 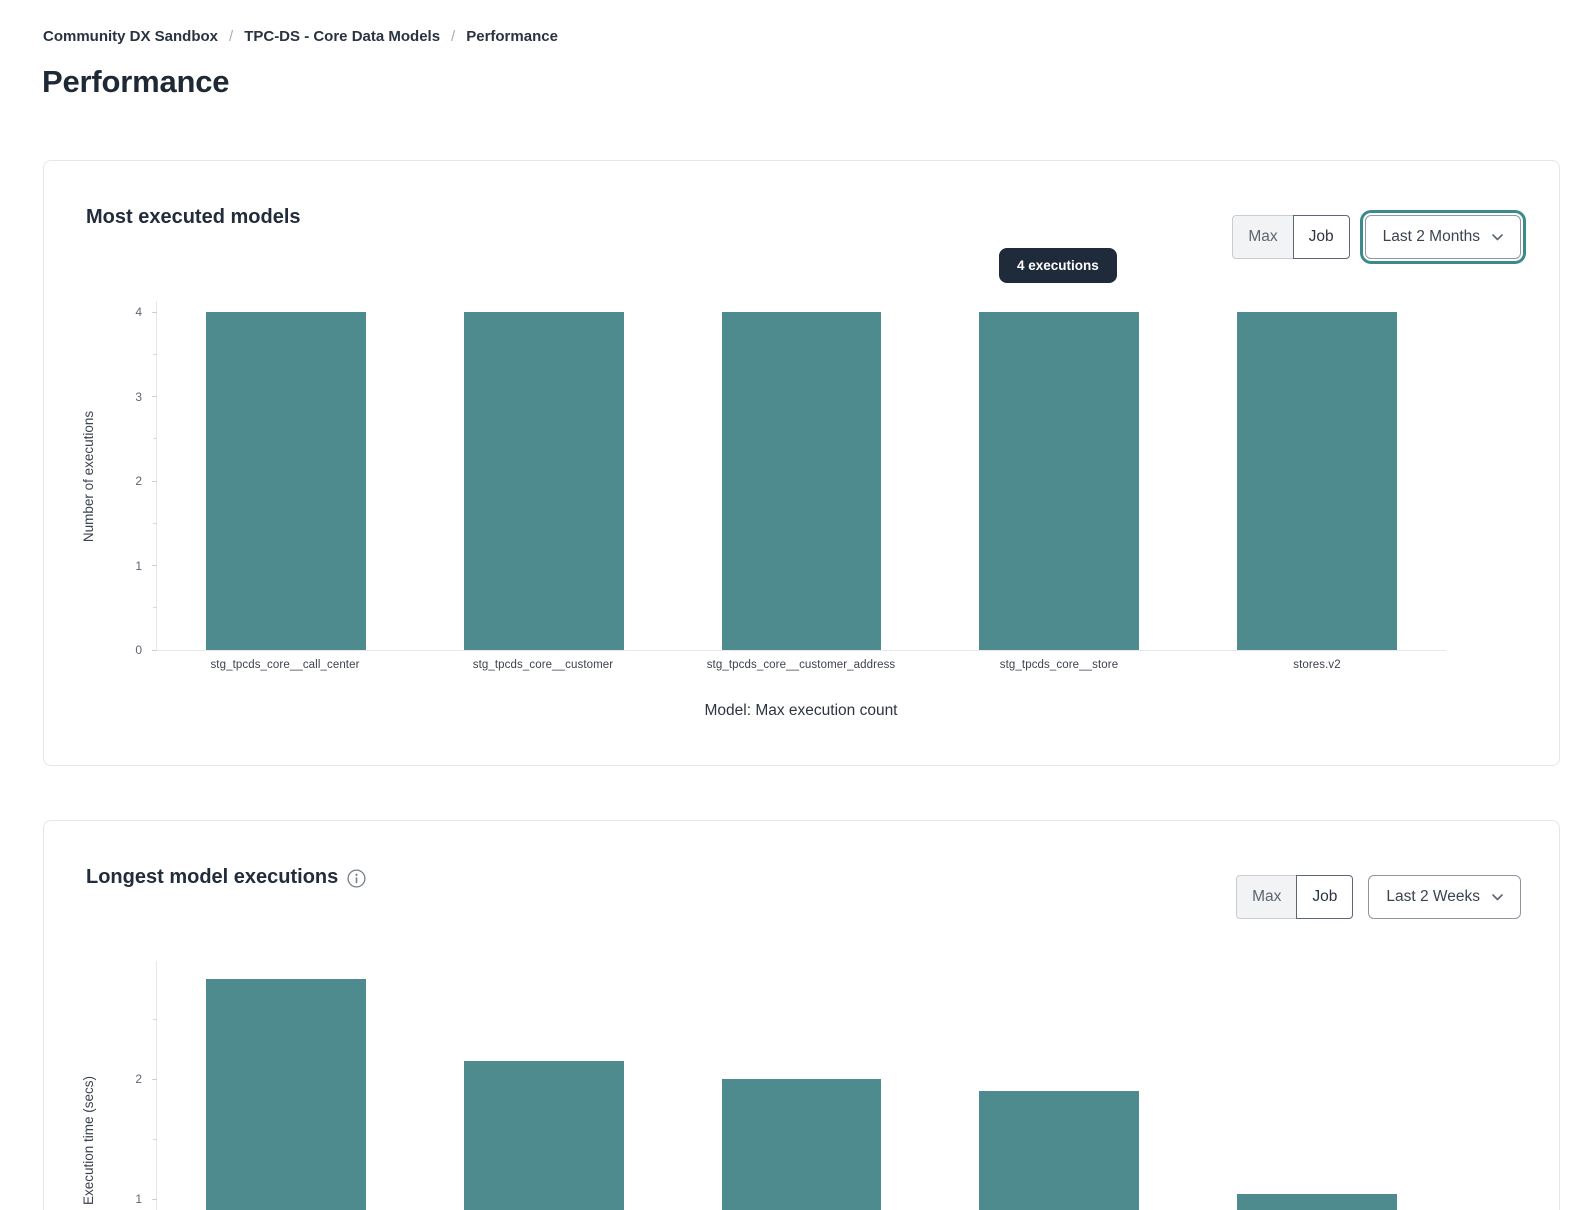 What do you see at coordinates (1317, 665) in the screenshot?
I see `x-axis-category-label: stores.v2` at bounding box center [1317, 665].